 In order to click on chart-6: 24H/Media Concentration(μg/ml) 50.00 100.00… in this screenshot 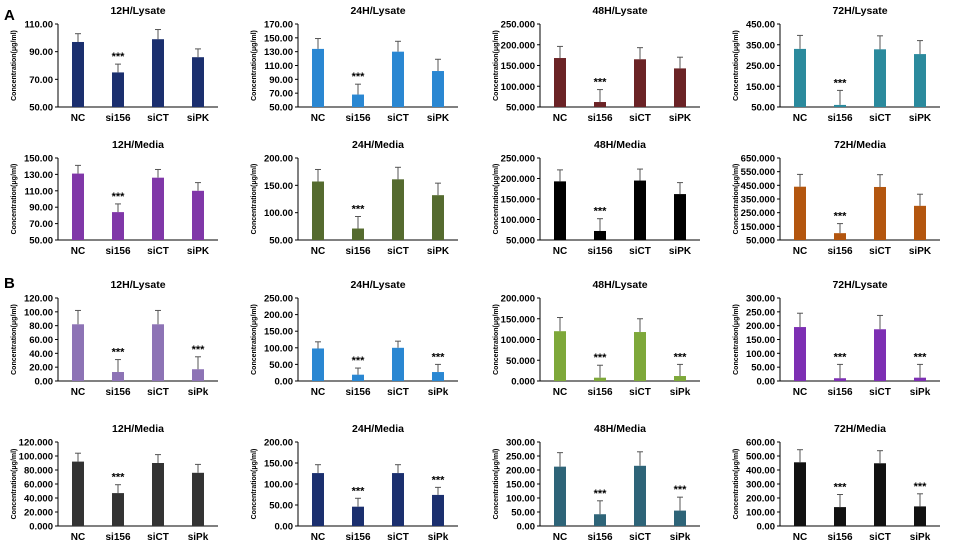, I will do `click(354, 198)`.